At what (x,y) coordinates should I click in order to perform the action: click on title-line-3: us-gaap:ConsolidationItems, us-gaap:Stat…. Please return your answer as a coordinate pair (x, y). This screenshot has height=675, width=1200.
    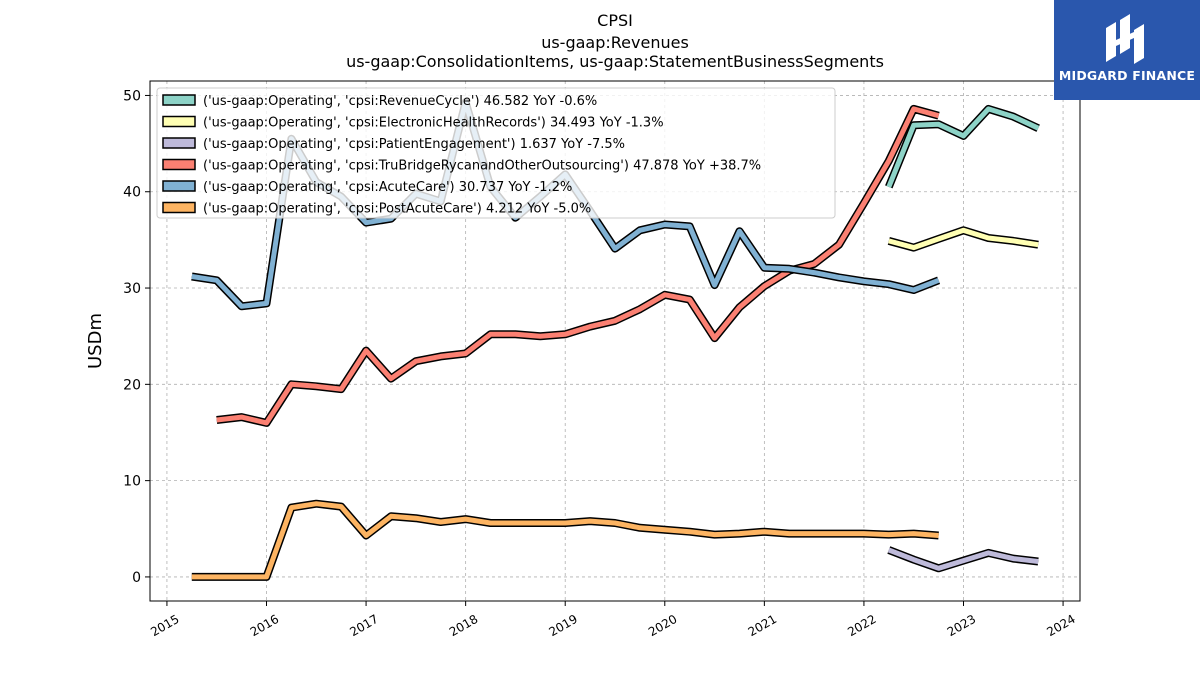
    Looking at the image, I should click on (615, 61).